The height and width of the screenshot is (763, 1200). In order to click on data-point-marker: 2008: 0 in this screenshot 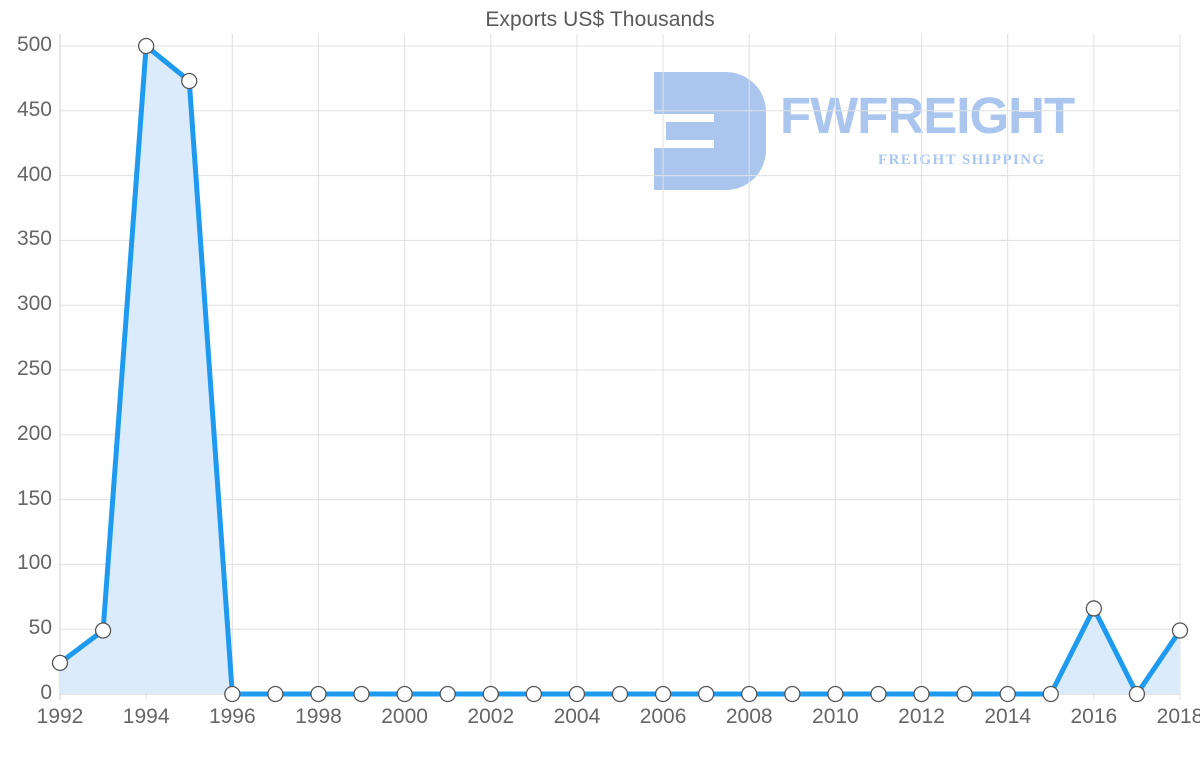, I will do `click(749, 694)`.